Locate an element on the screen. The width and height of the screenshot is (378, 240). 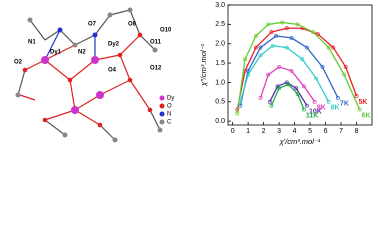
series-label: 8K is located at coordinates (335, 108).